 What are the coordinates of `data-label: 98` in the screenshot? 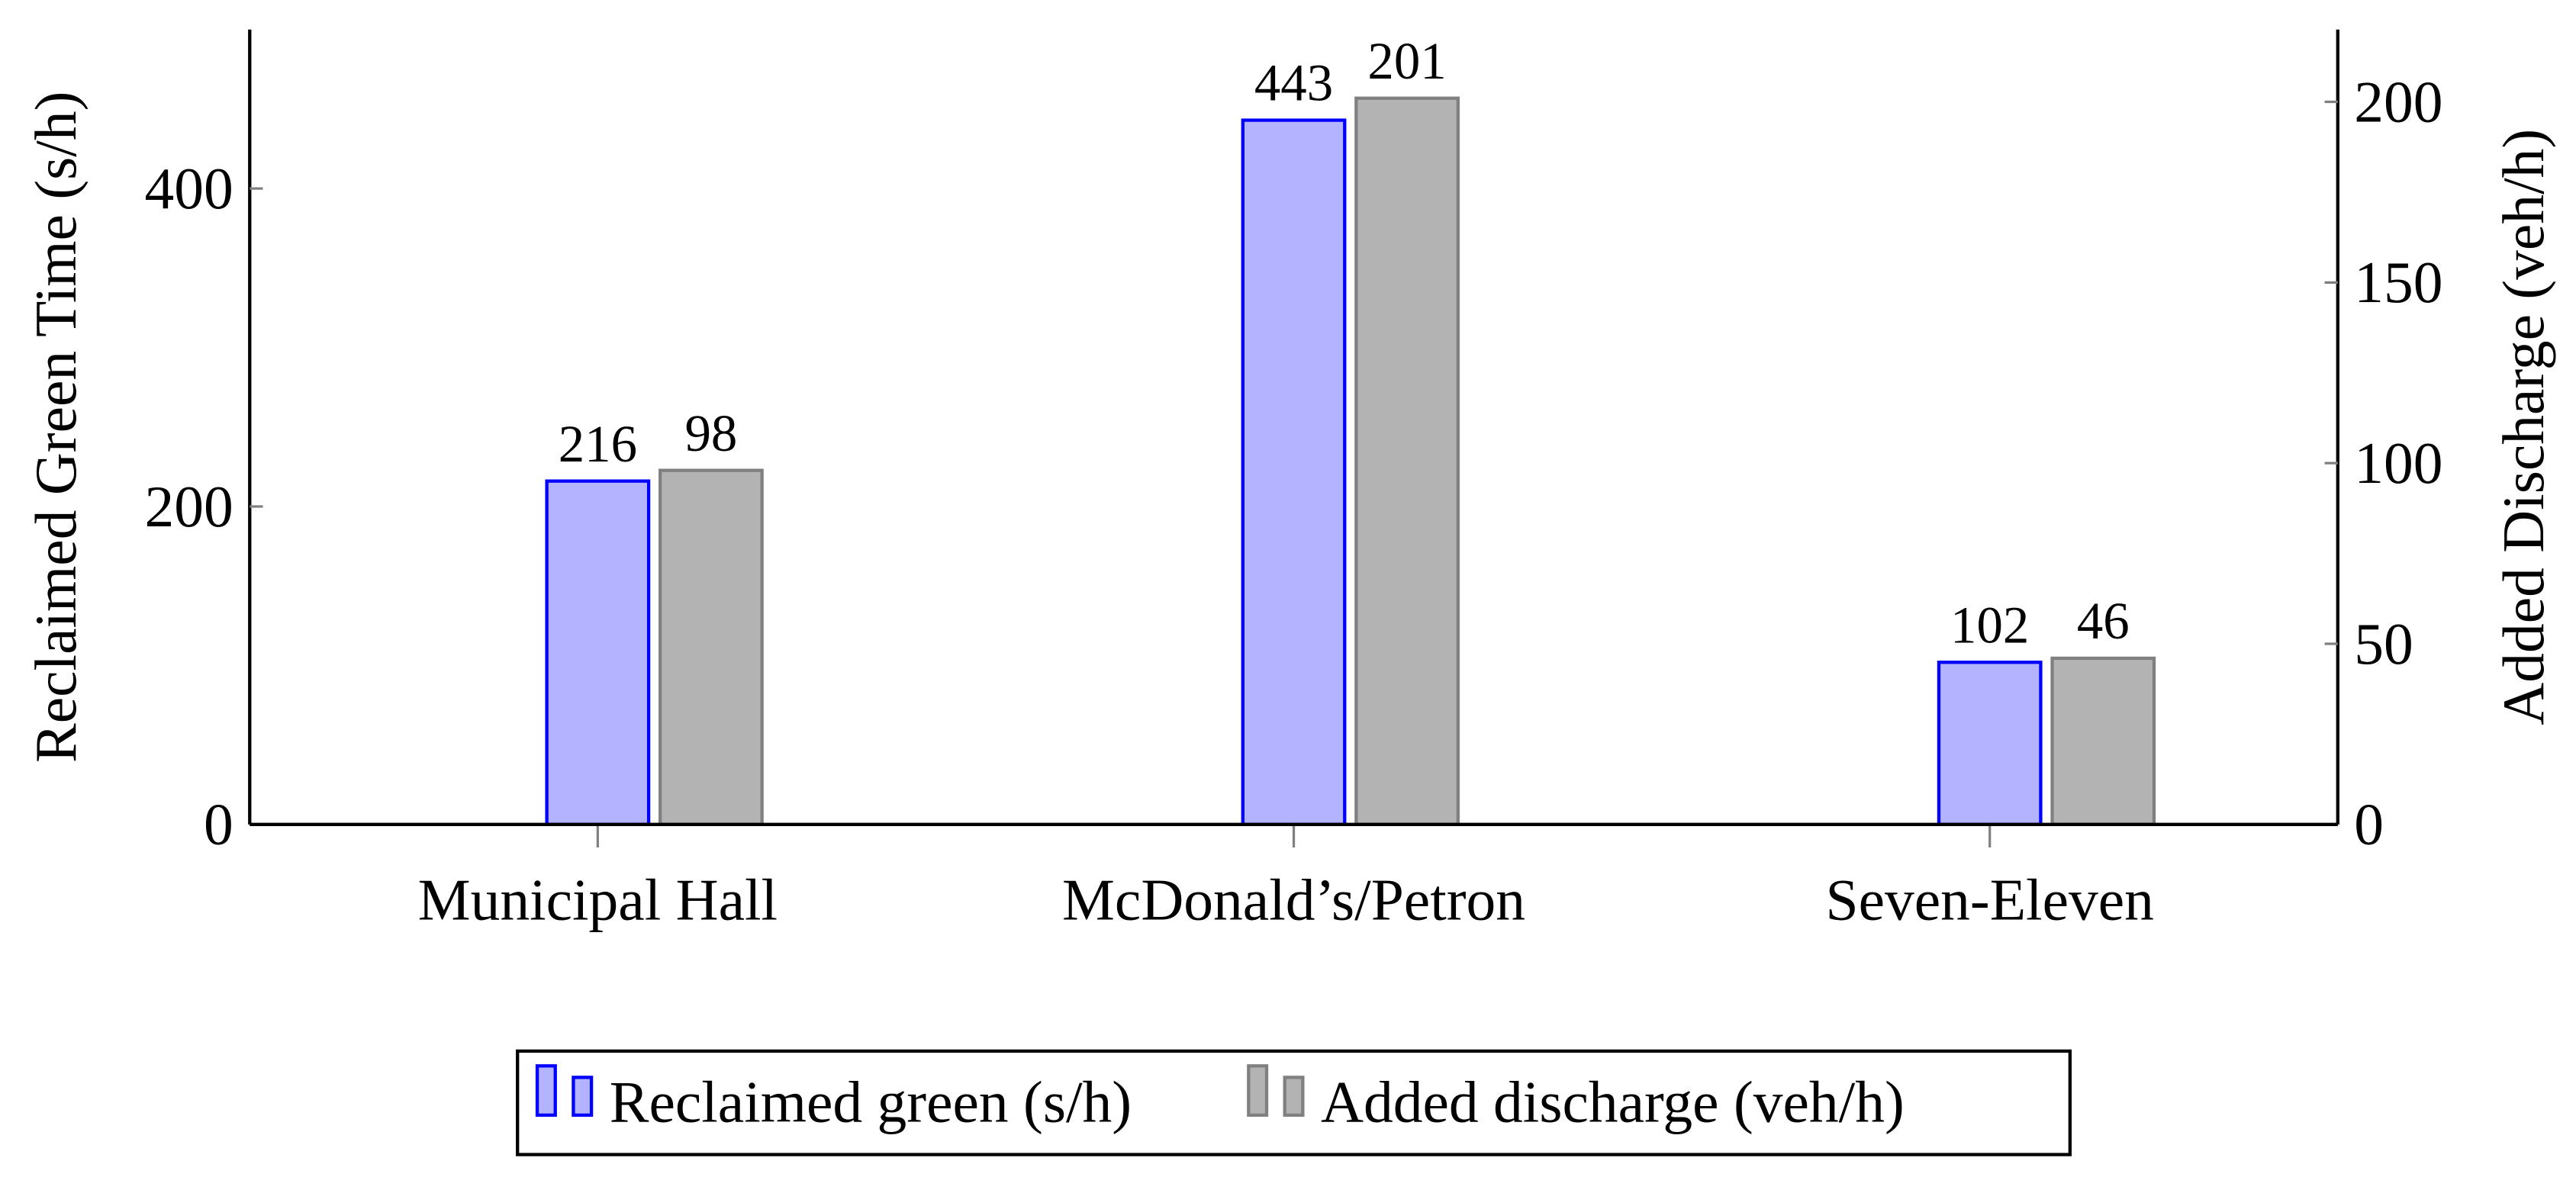 It's located at (710, 433).